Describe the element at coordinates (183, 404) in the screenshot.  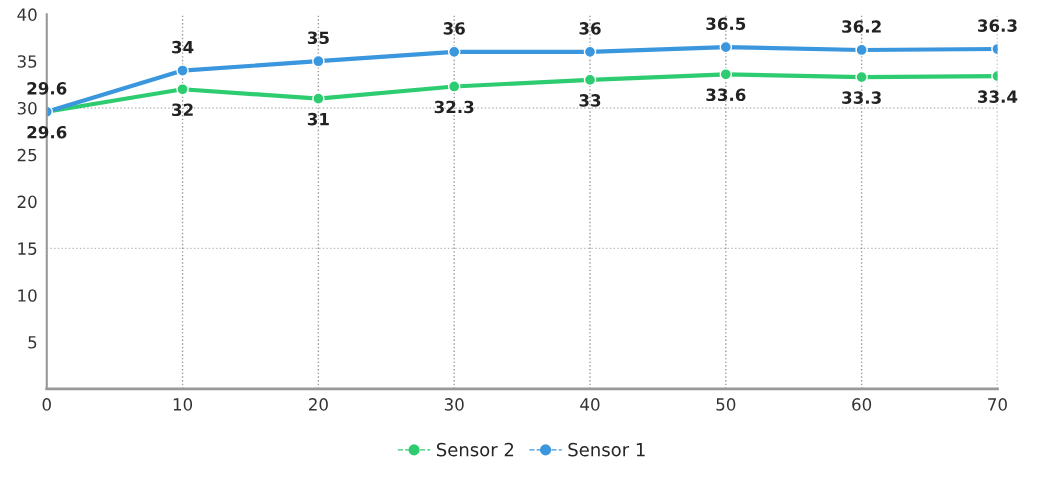
I see `x-tick-label: 10` at that location.